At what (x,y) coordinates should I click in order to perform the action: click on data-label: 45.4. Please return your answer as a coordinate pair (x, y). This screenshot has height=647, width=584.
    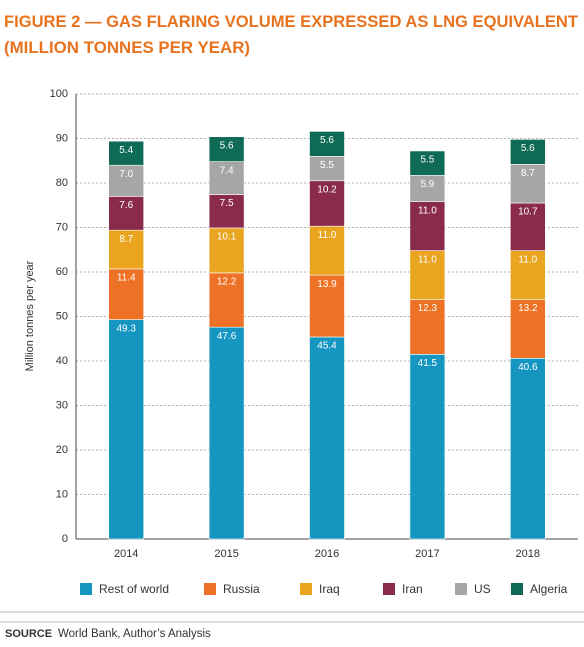
    Looking at the image, I should click on (327, 346).